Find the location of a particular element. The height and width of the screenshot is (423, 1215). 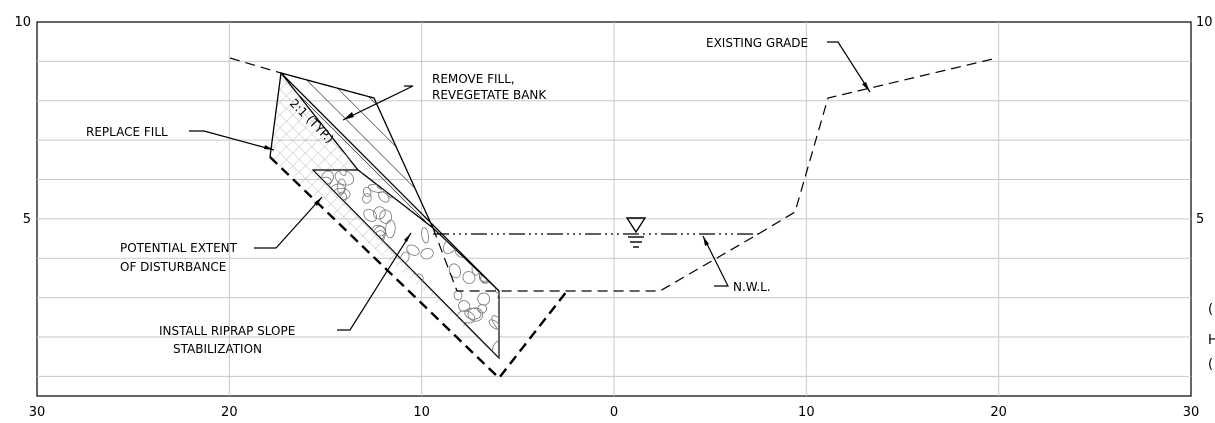

arrow-riprap is located at coordinates (407, 237).